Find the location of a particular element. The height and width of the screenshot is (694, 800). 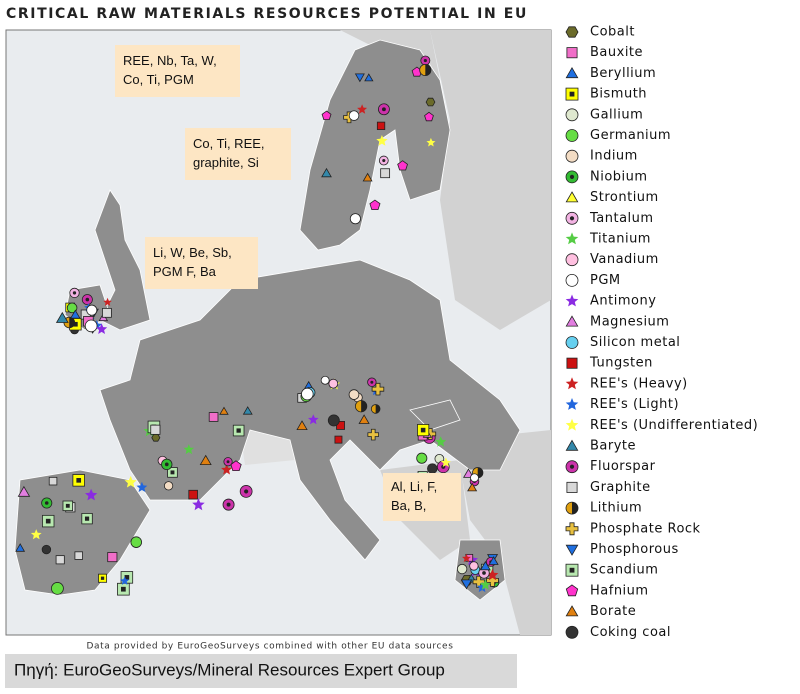

legend-label: Bauxite is located at coordinates (616, 52).